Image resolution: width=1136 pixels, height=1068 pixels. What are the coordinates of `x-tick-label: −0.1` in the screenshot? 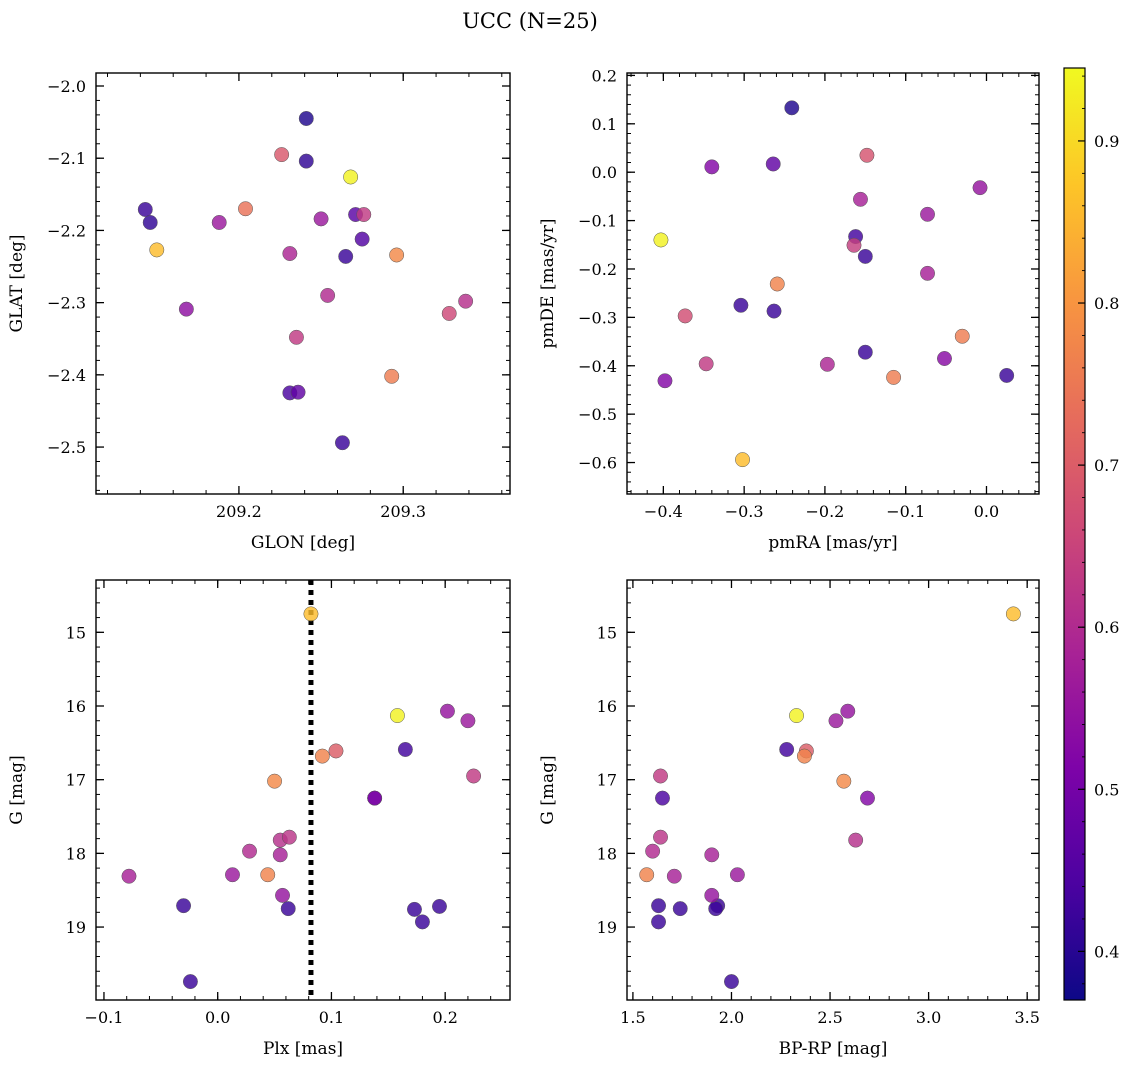 It's located at (104, 1017).